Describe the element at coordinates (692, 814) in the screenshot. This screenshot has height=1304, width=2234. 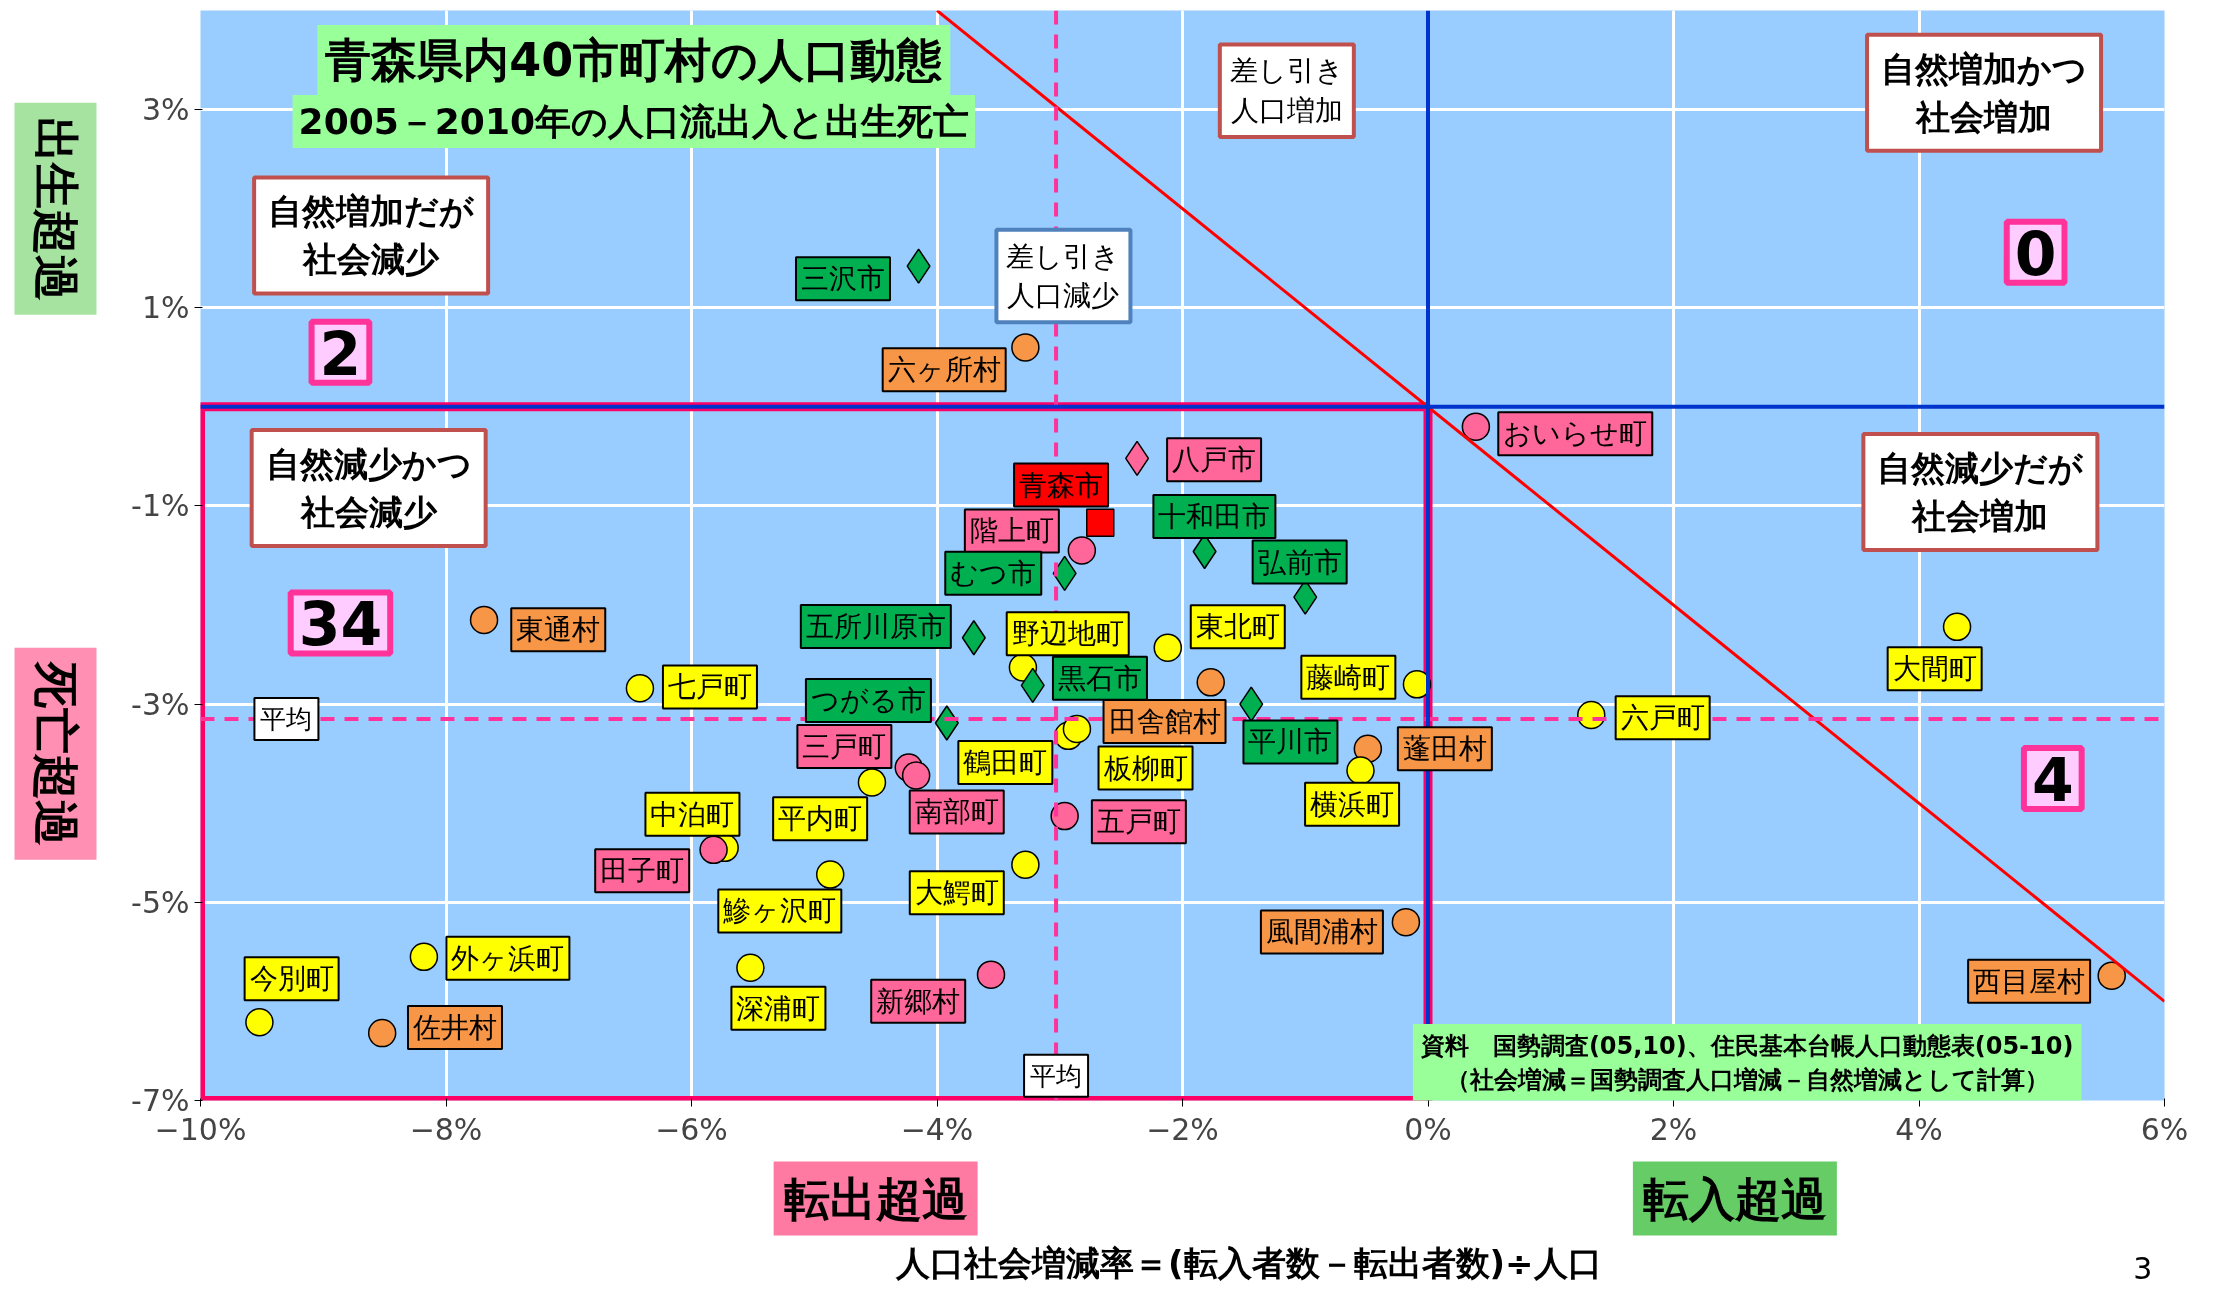
I see `data-label: 中泊町` at that location.